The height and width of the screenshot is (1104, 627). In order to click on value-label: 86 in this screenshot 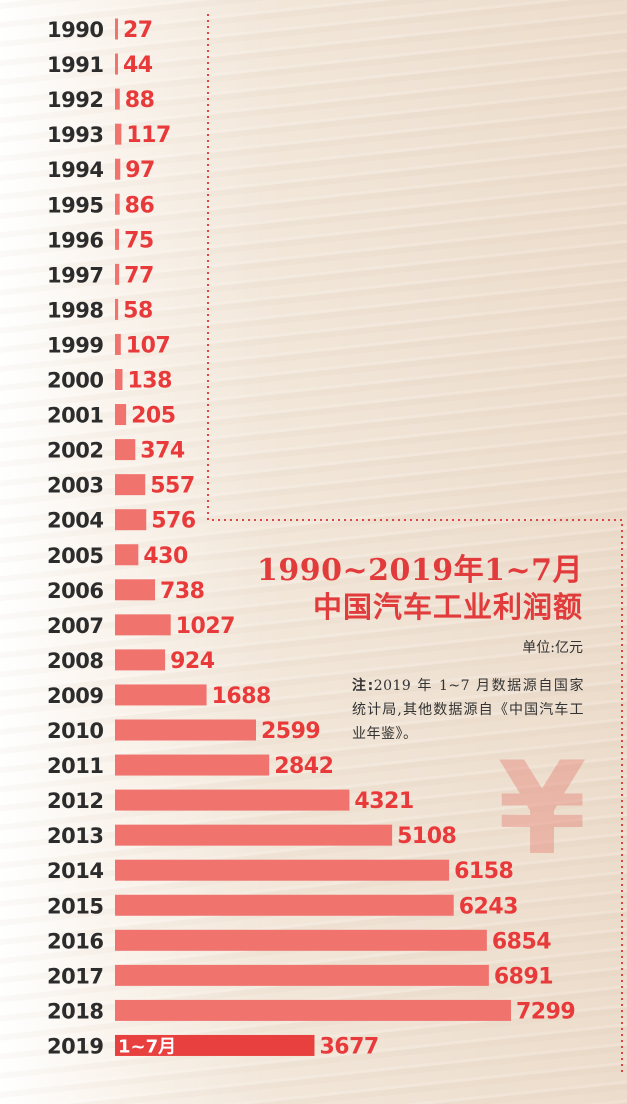, I will do `click(140, 205)`.